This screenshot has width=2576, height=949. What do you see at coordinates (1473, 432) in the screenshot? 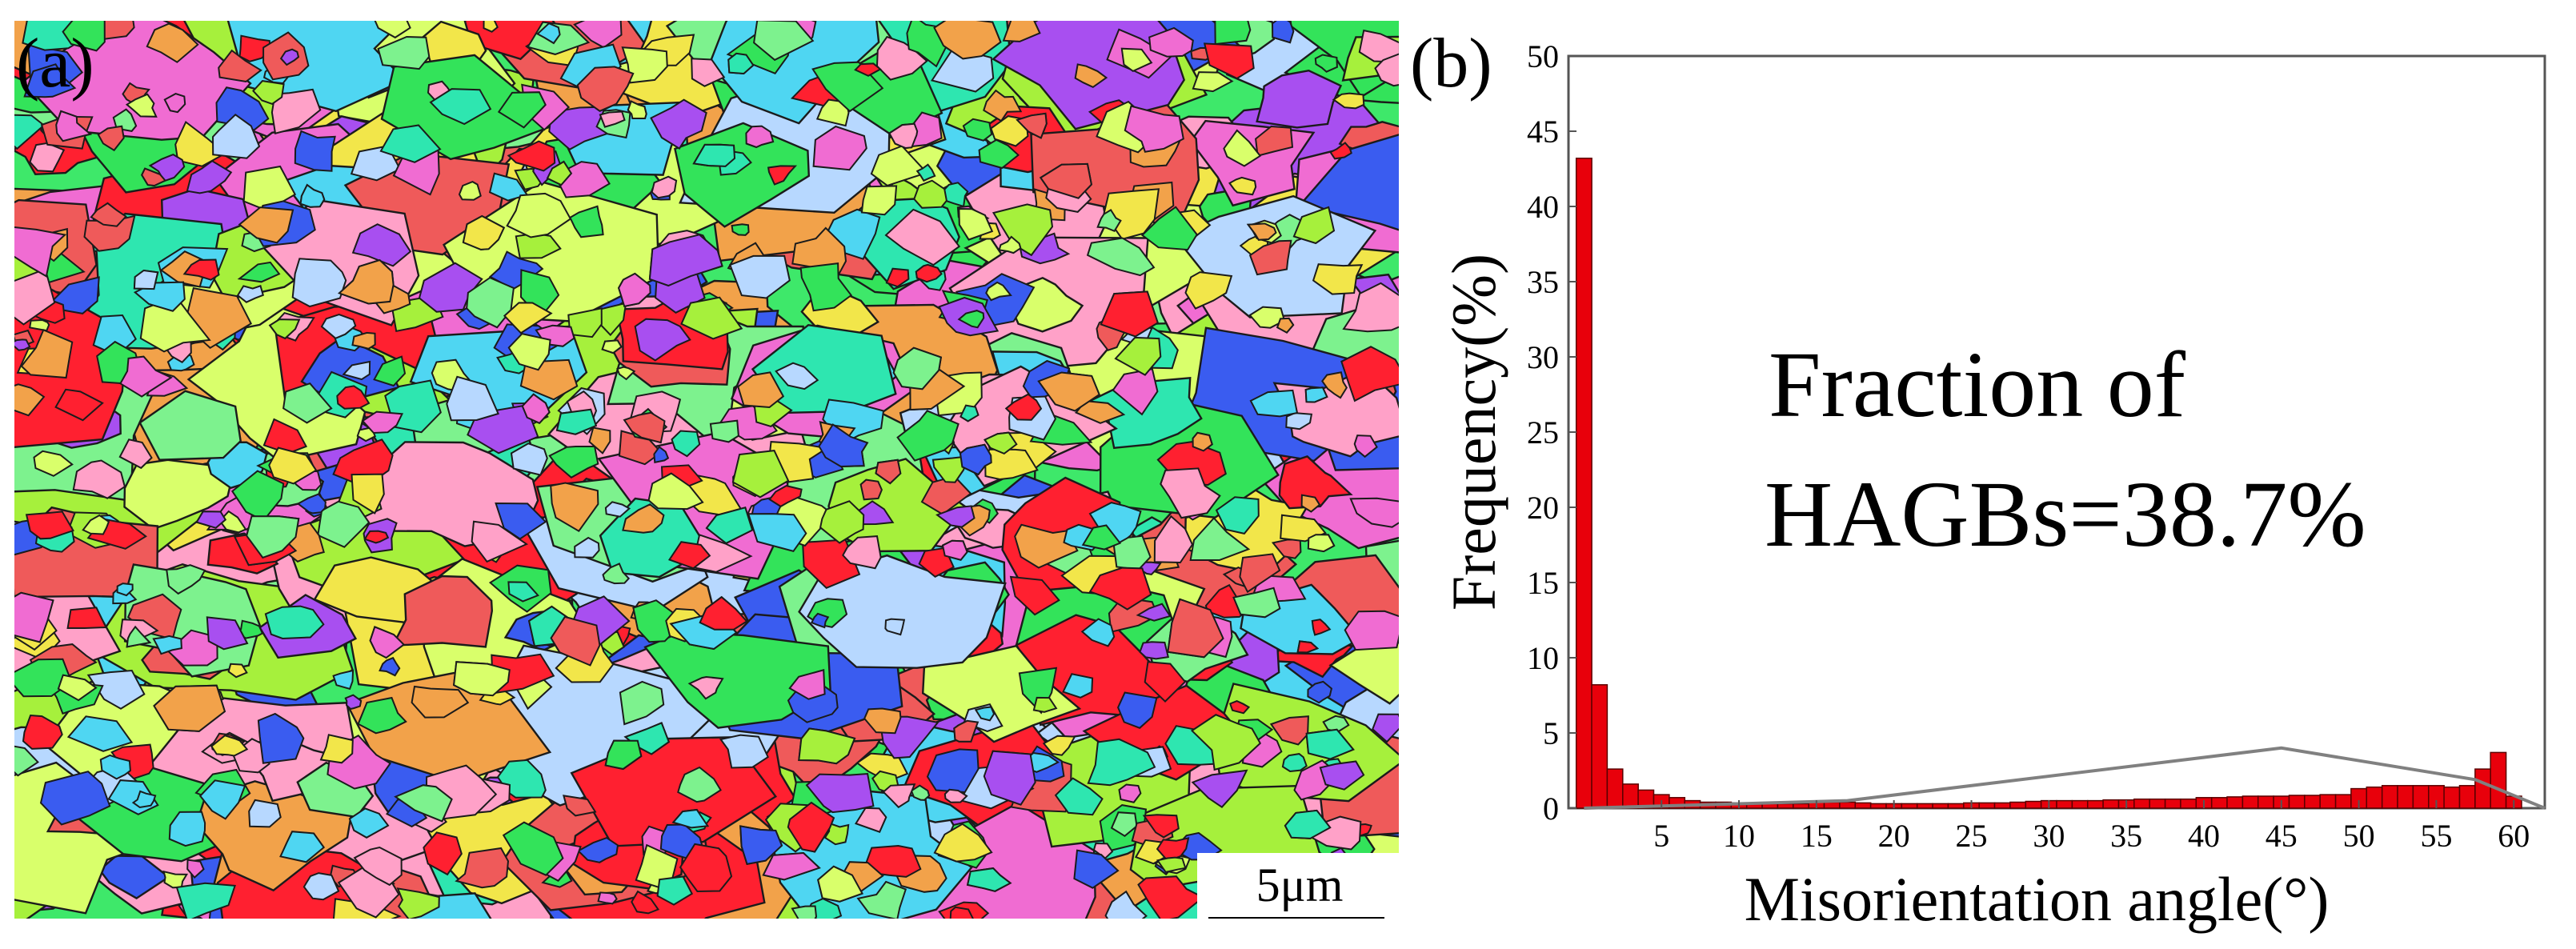
I see `y-axis-title: Frequency(%)` at bounding box center [1473, 432].